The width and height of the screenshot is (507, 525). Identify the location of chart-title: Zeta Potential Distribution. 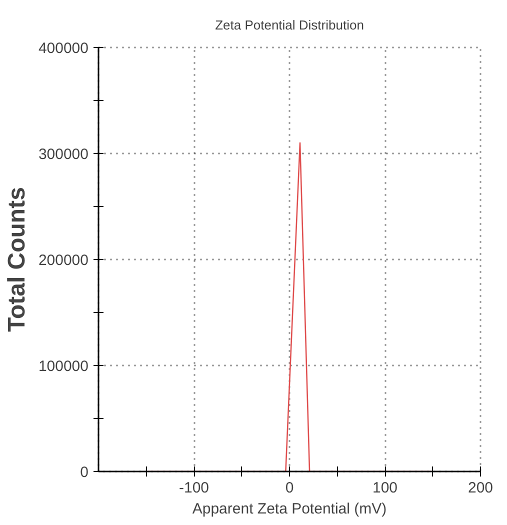
(289, 25).